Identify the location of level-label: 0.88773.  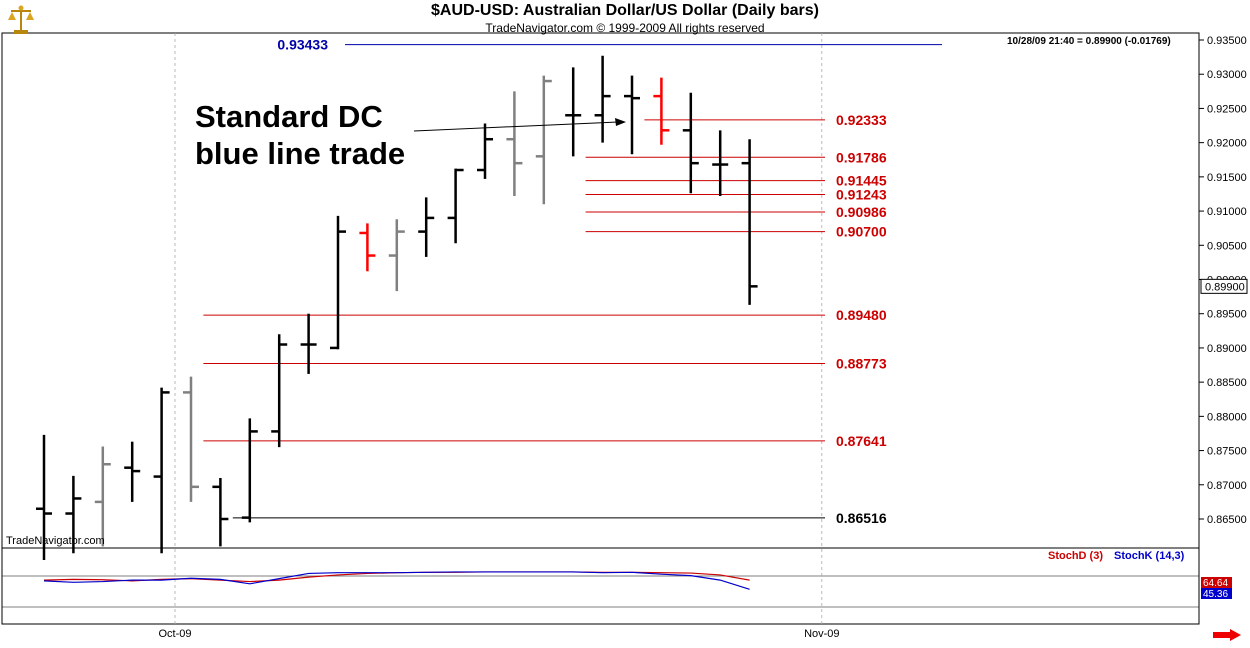
(861, 363).